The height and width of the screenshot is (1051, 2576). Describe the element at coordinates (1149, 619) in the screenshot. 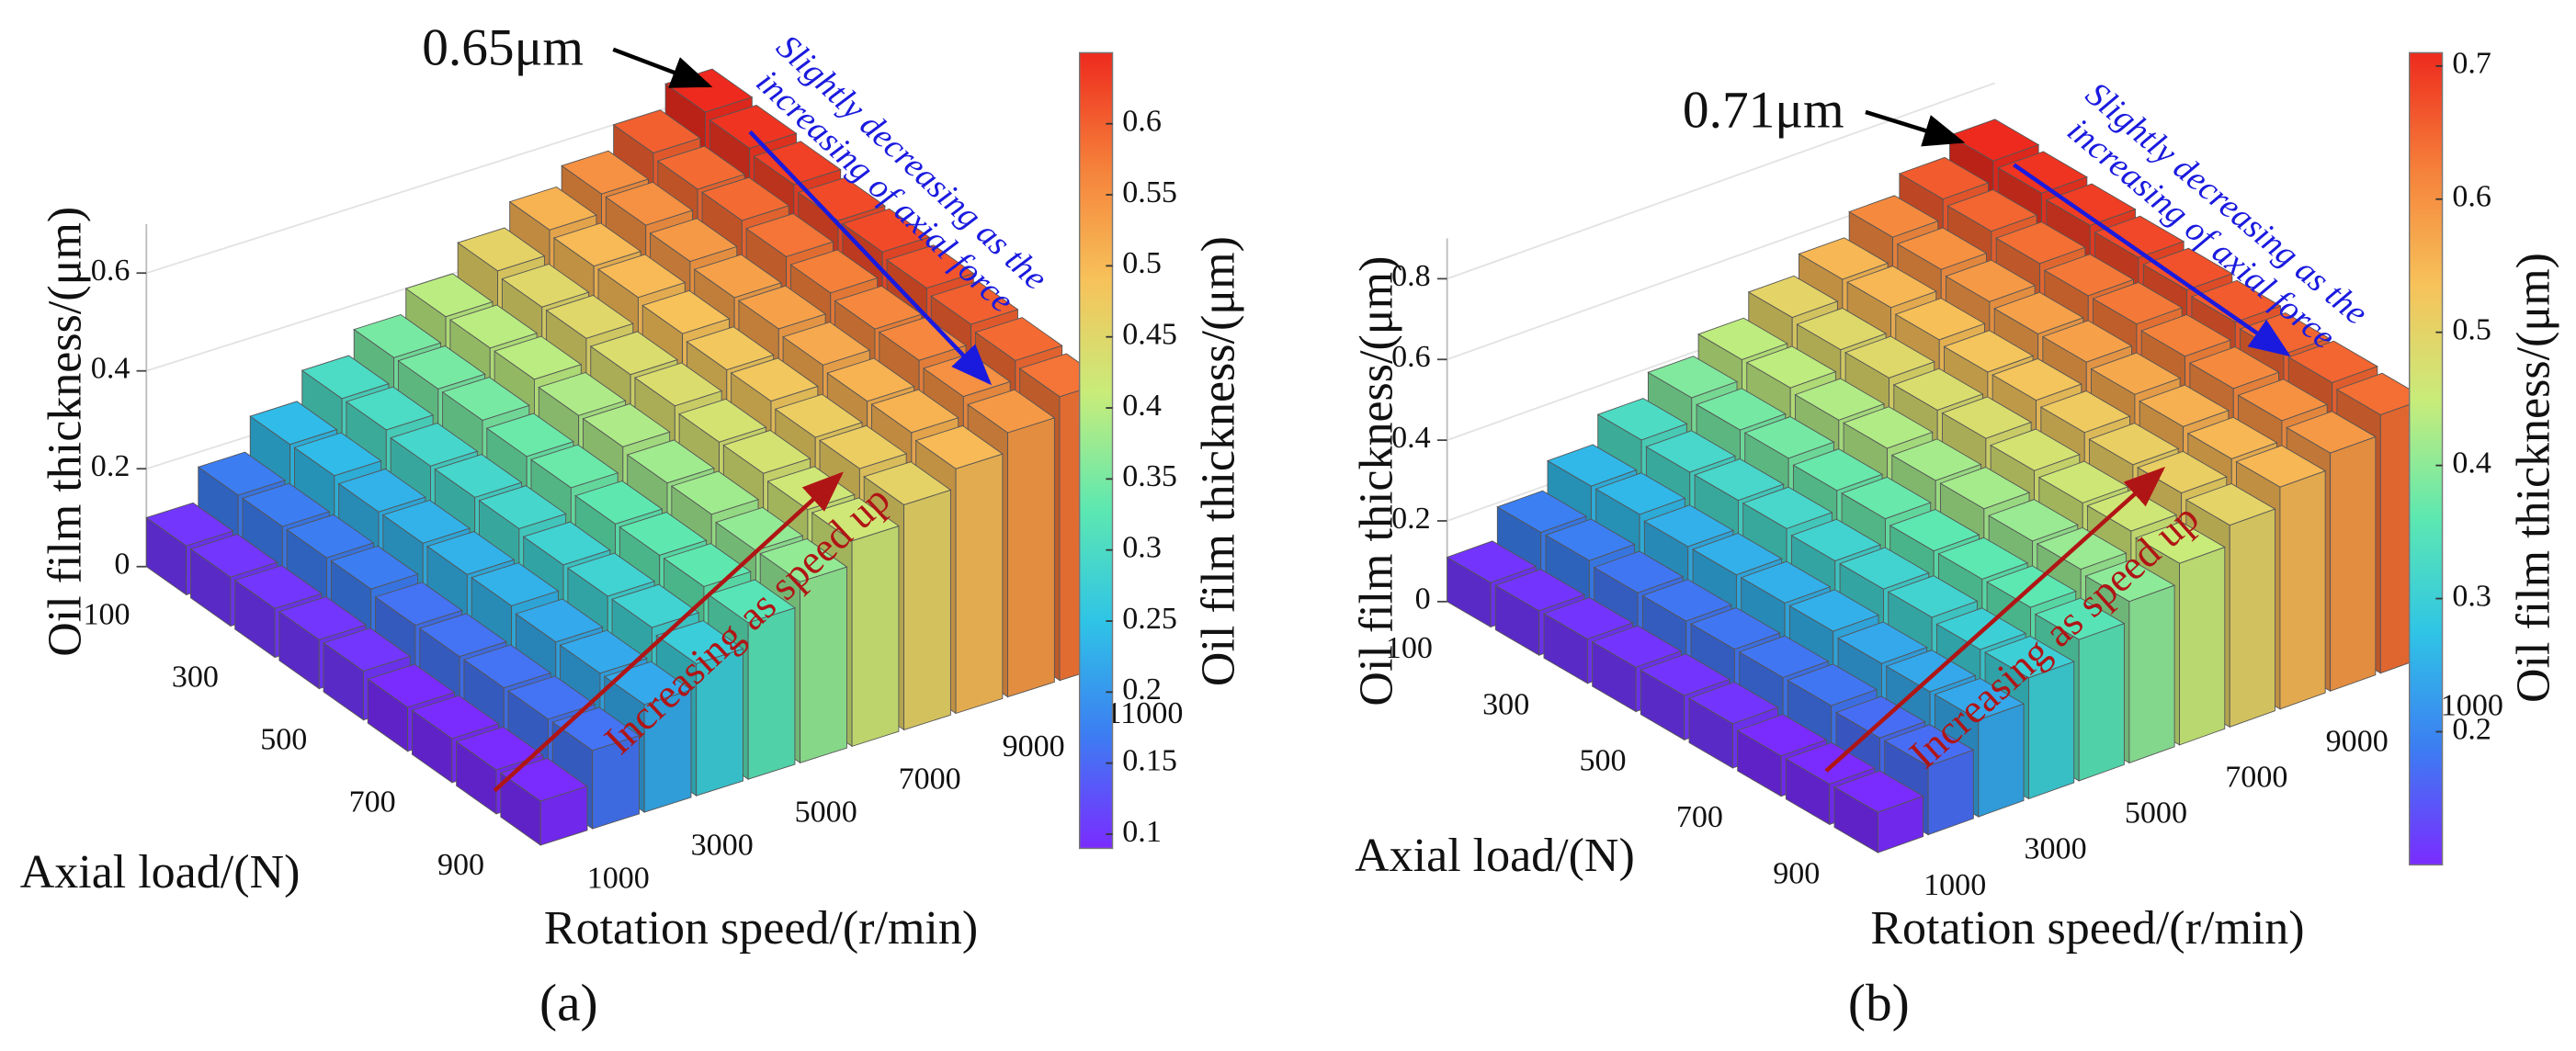

I see `colorbar-tick-label: 0.25` at that location.